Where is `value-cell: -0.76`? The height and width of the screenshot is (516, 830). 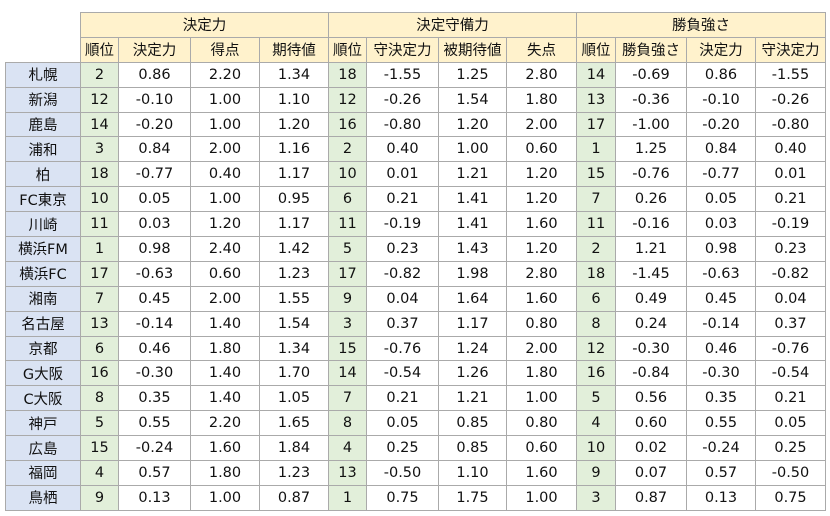 value-cell: -0.76 is located at coordinates (790, 348).